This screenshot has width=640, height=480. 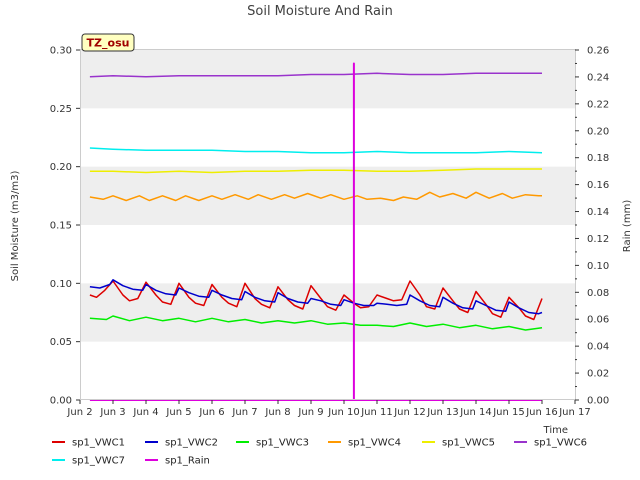 What do you see at coordinates (598, 212) in the screenshot?
I see `y-right-tick-label: 0.14` at bounding box center [598, 212].